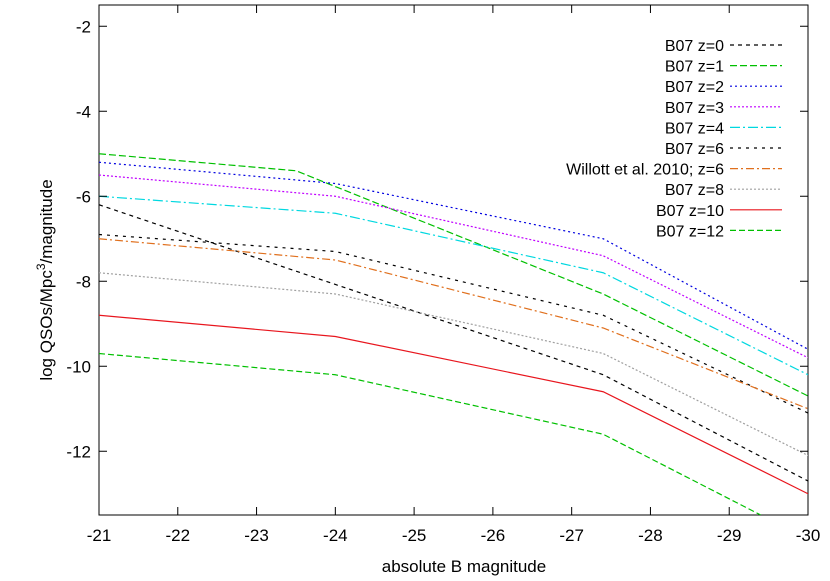 The height and width of the screenshot is (581, 830). I want to click on y-axis-title: log QSOs/Mpc3/magnitude, so click(45, 279).